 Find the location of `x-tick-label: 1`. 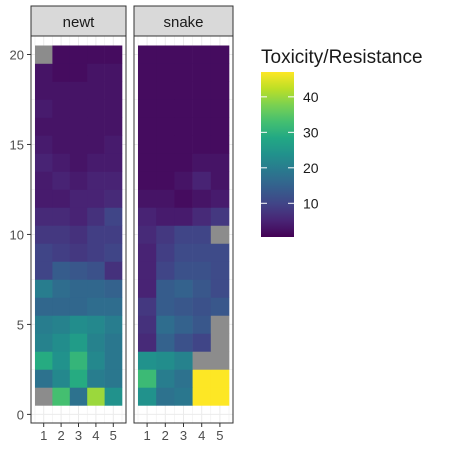

x-tick-label: 1 is located at coordinates (43, 435).